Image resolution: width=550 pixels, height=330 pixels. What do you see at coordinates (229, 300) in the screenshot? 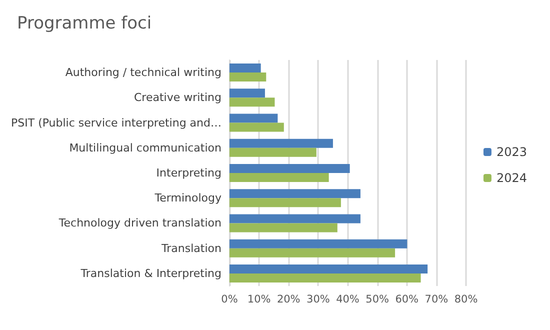
I see `x-tick-label: 0%` at bounding box center [229, 300].